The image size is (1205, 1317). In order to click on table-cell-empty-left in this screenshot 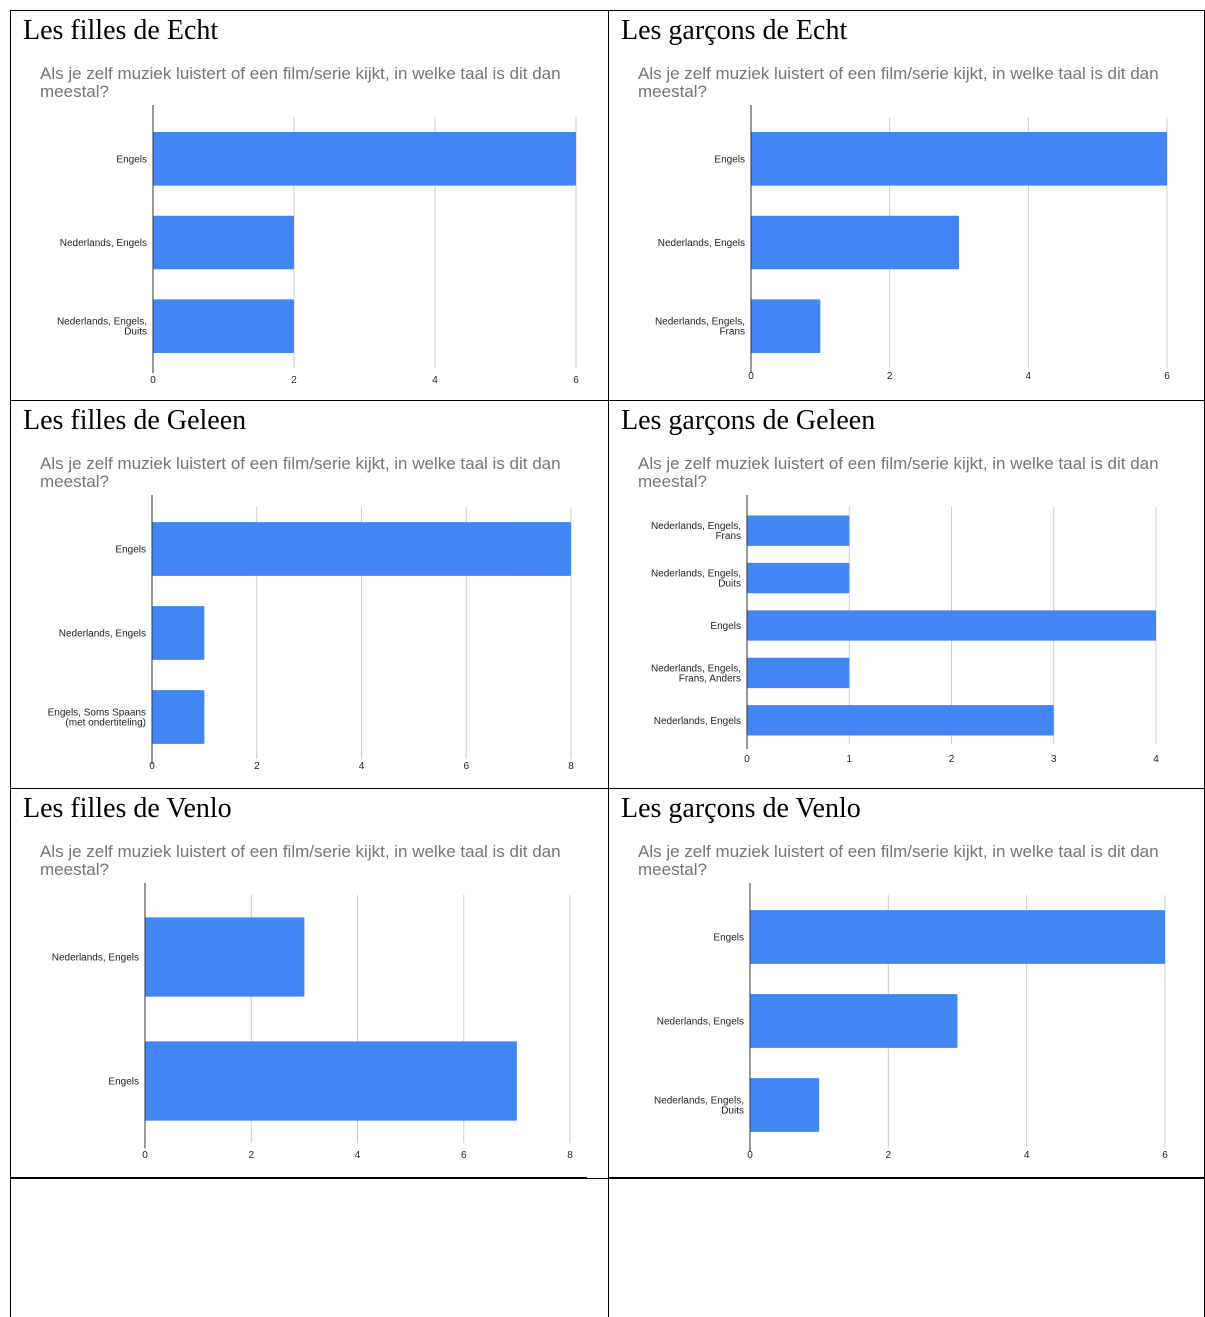, I will do `click(309, 1247)`.